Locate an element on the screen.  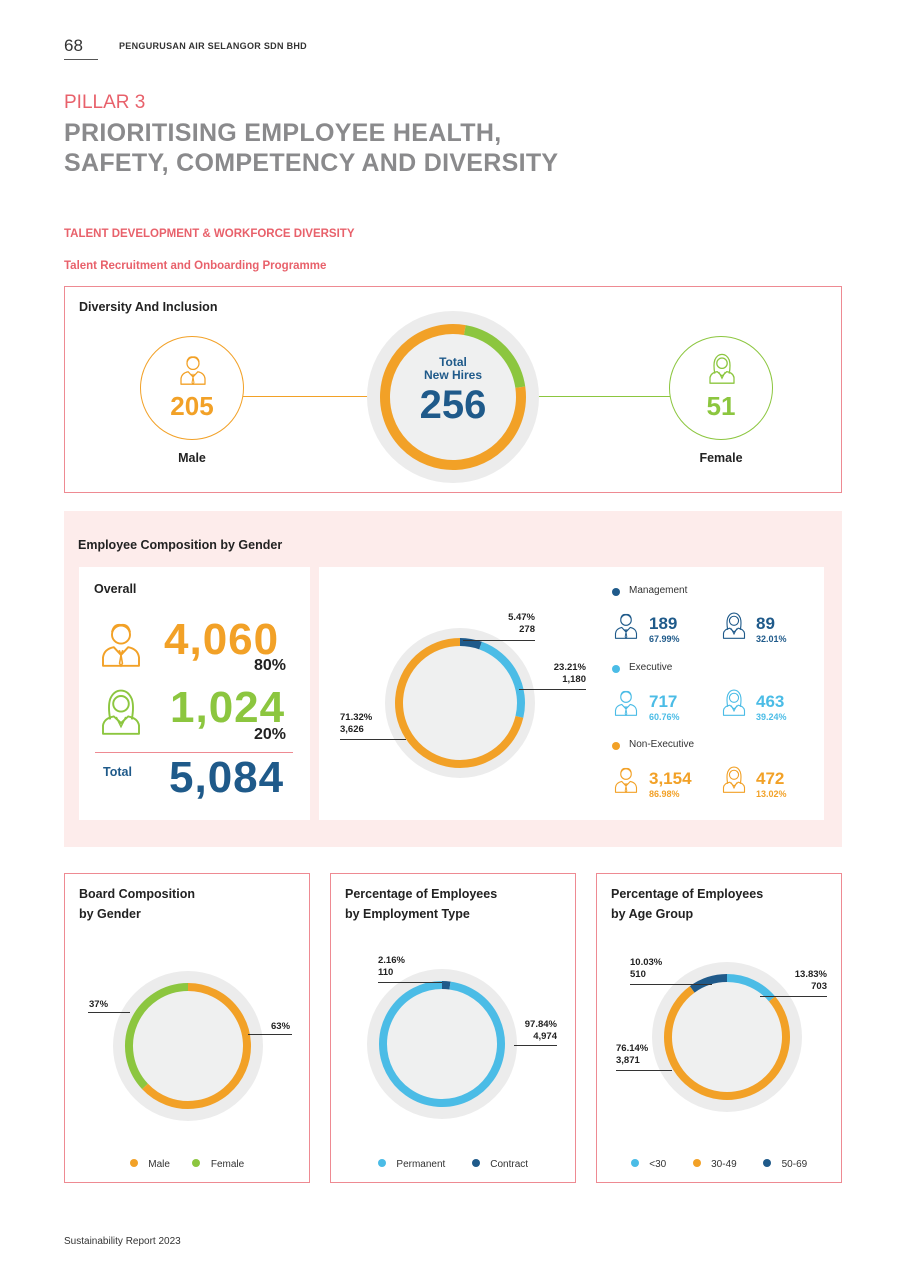
age-50-69-arc is located at coordinates (708, 983).